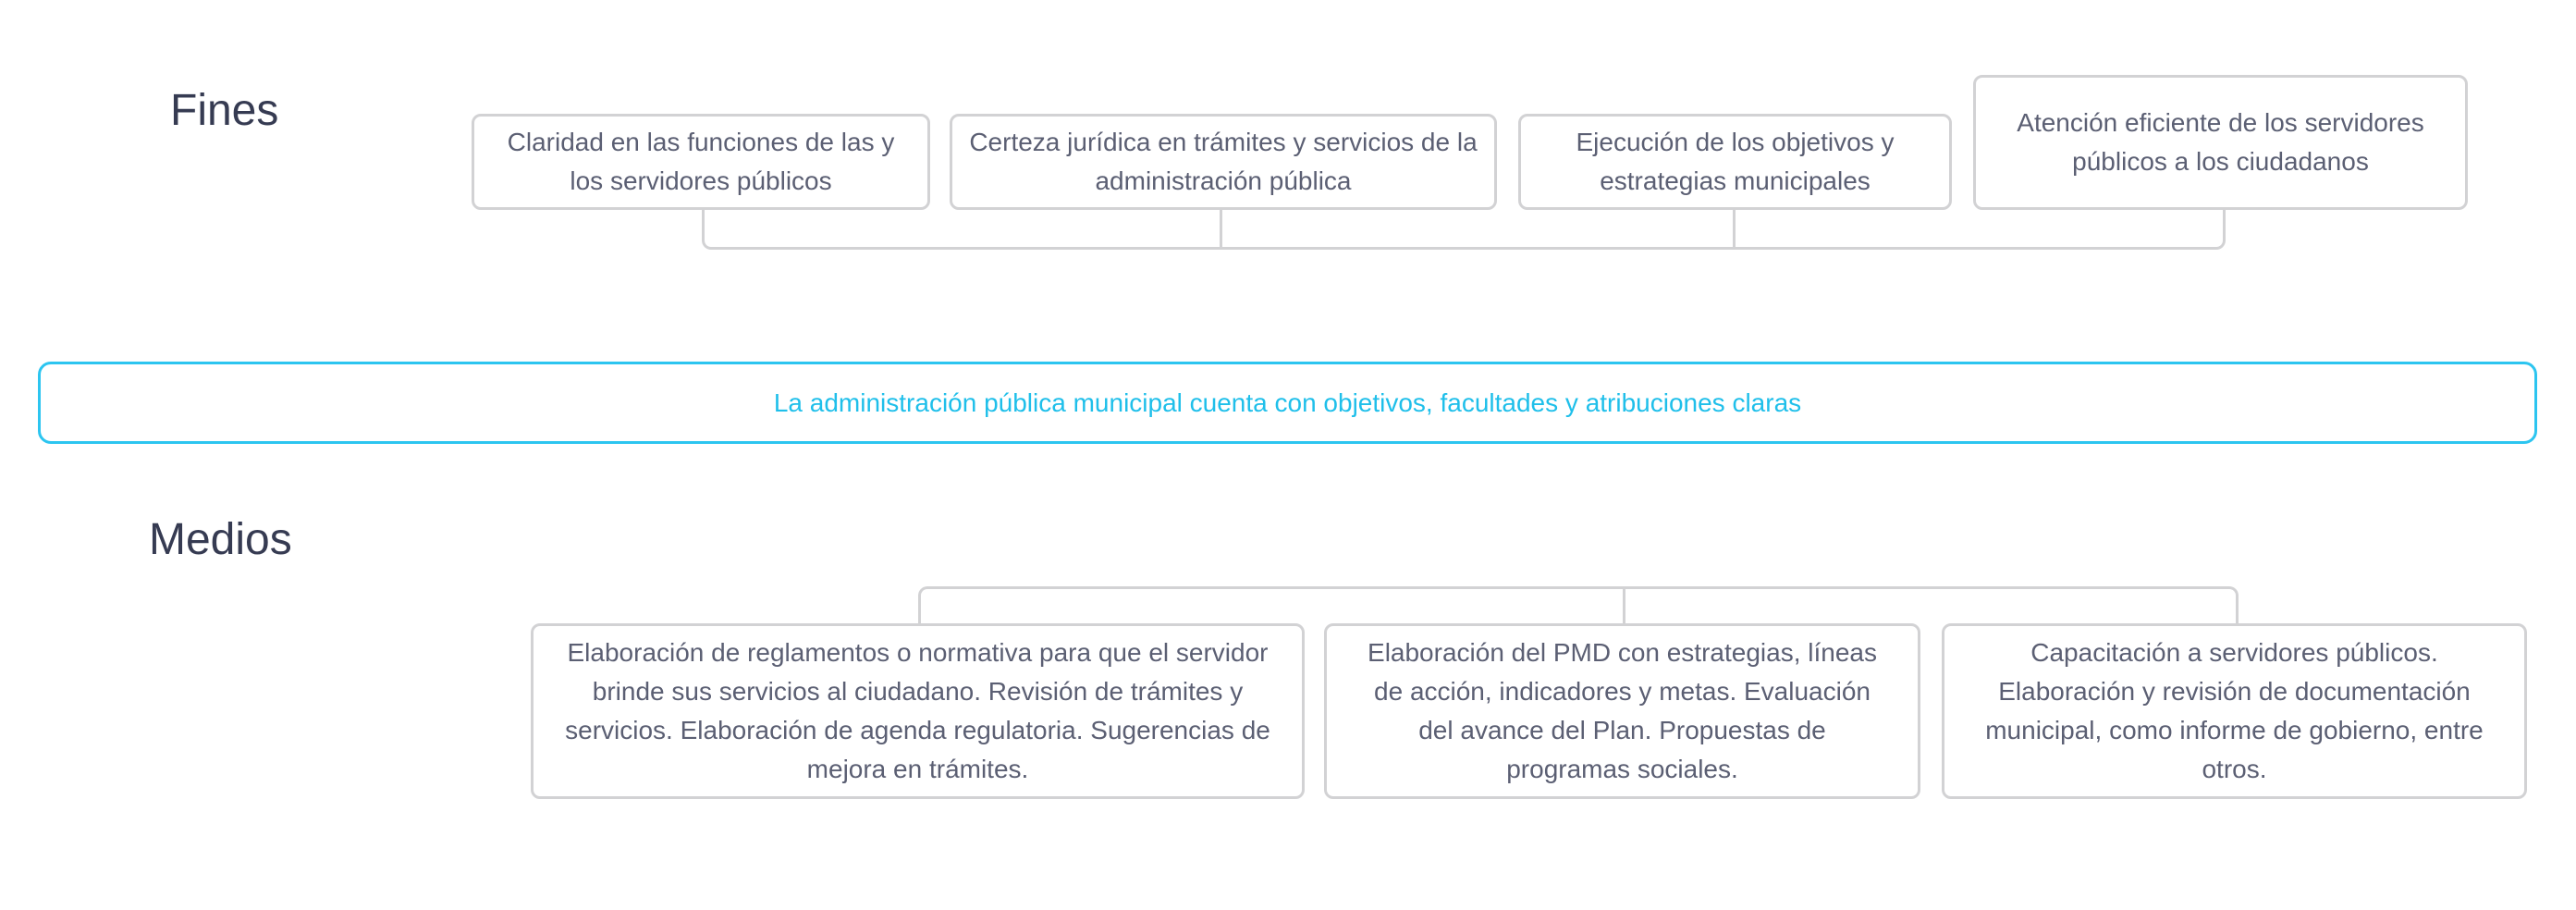  Describe the element at coordinates (1464, 229) in the screenshot. I see `fines-connector` at that location.